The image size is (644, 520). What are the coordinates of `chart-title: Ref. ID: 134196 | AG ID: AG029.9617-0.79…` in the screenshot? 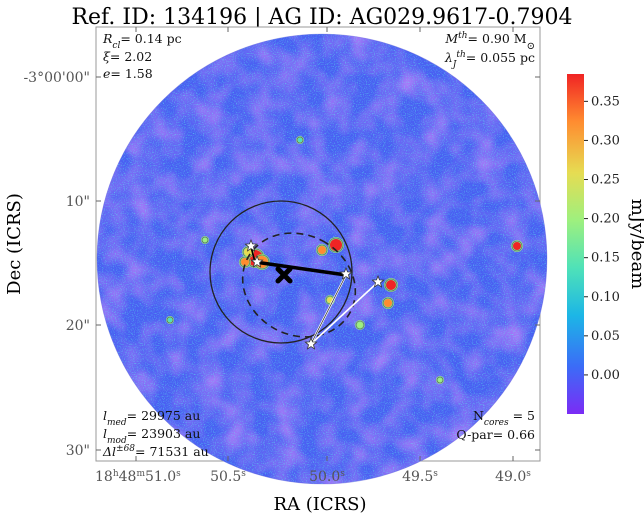 It's located at (321, 17).